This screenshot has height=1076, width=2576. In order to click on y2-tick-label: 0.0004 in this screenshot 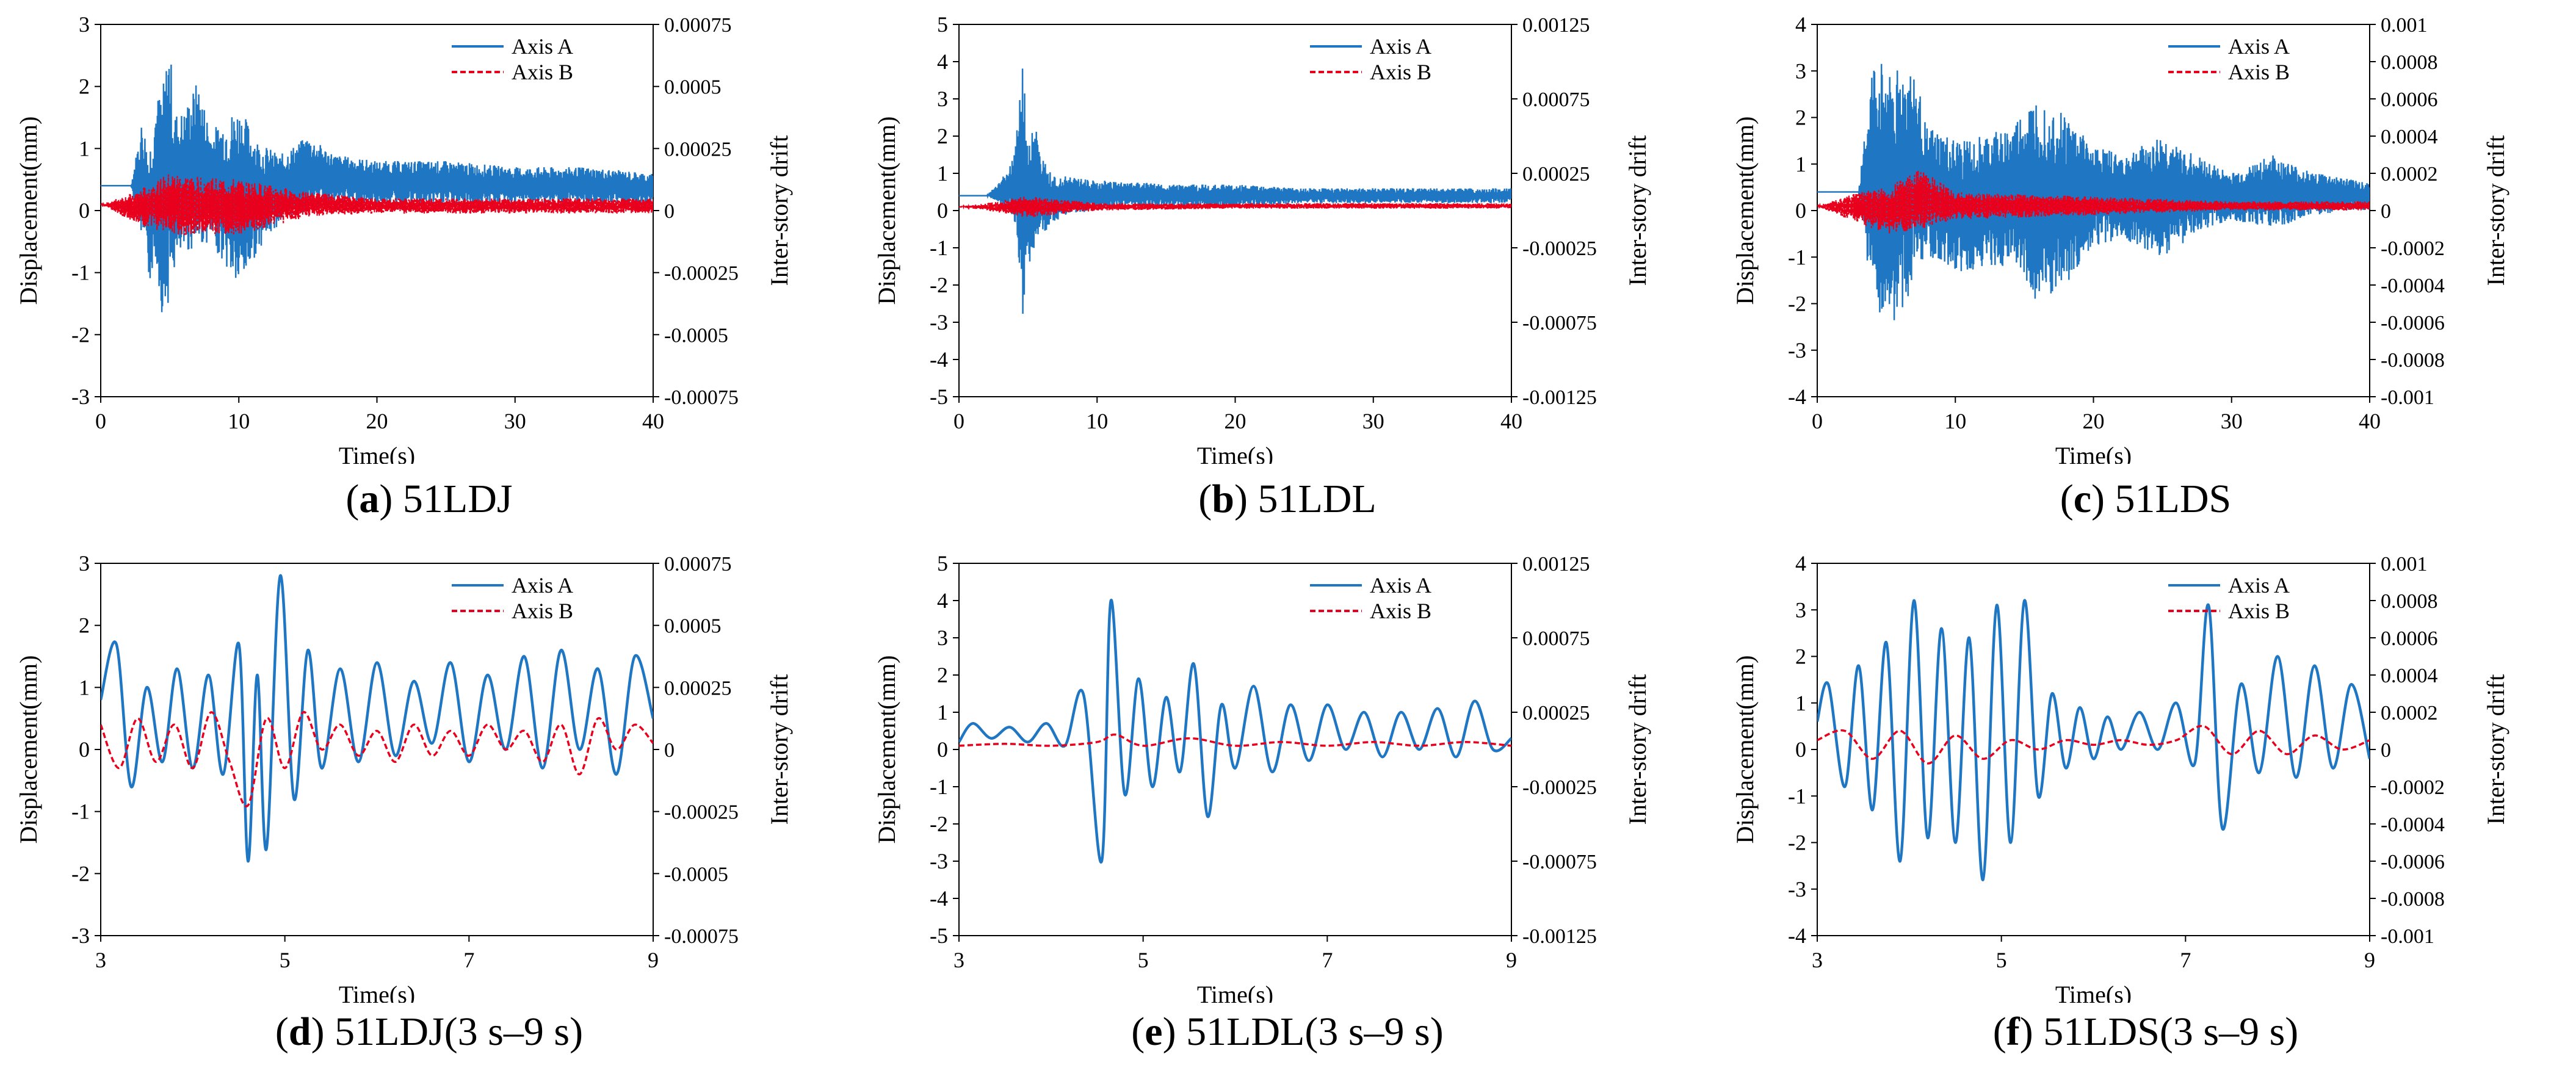, I will do `click(2409, 137)`.